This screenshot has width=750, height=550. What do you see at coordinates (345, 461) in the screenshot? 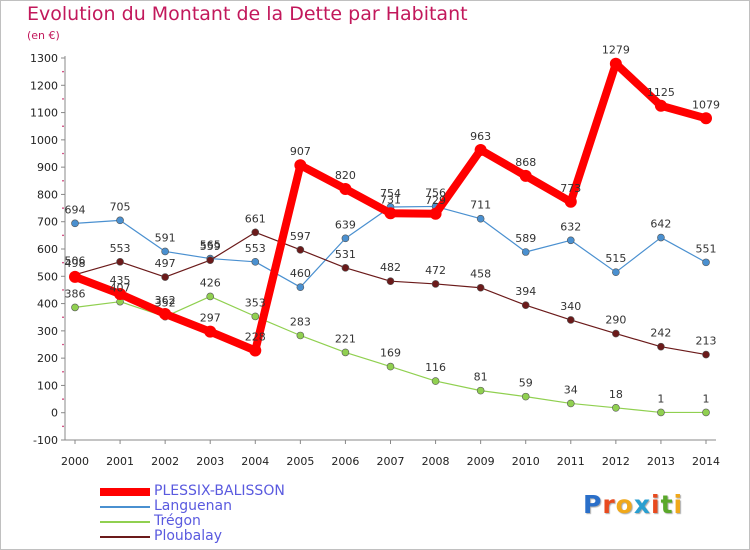
I see `x-tick-label: 2006` at bounding box center [345, 461].